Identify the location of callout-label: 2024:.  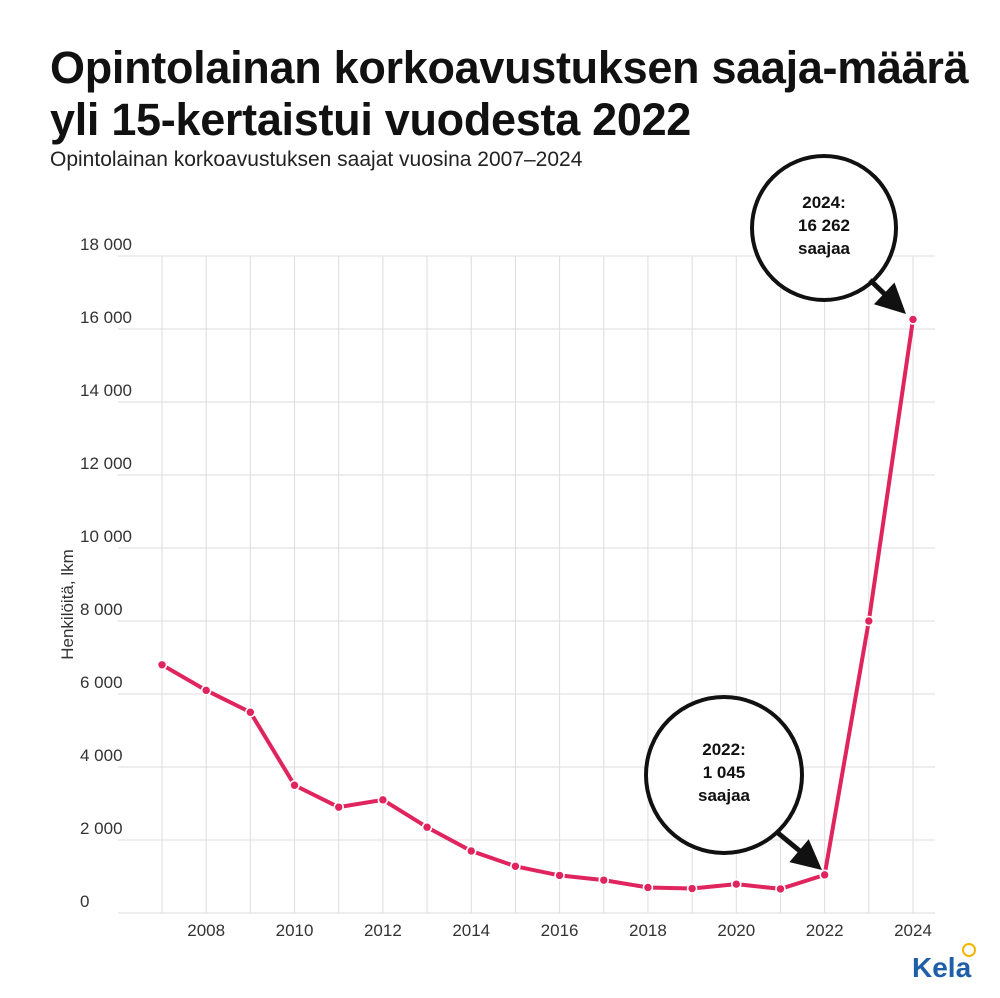
(823, 202).